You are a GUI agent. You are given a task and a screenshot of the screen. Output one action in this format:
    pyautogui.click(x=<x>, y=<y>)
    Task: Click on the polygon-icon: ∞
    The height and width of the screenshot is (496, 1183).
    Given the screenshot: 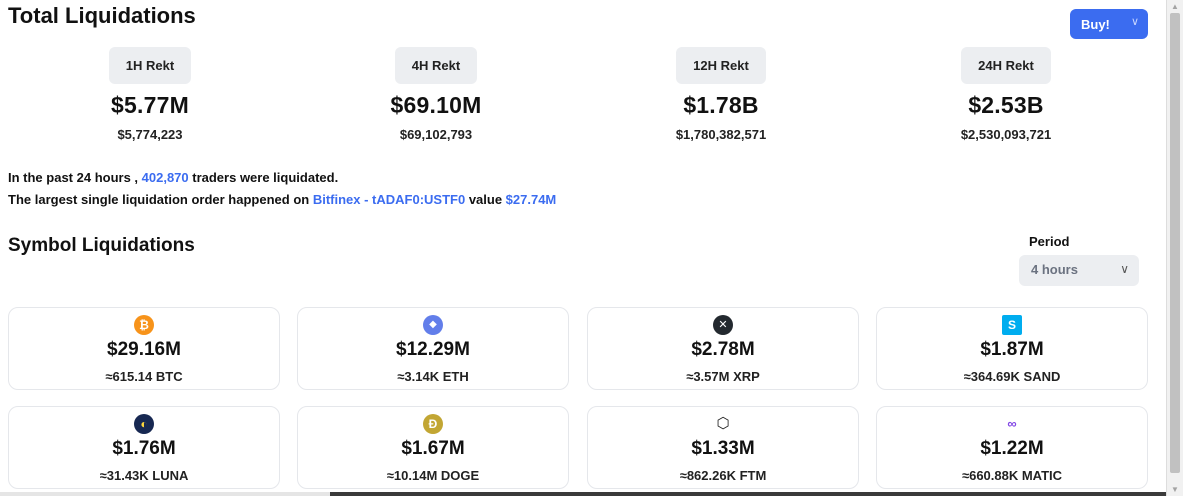 What is the action you would take?
    pyautogui.click(x=1012, y=424)
    